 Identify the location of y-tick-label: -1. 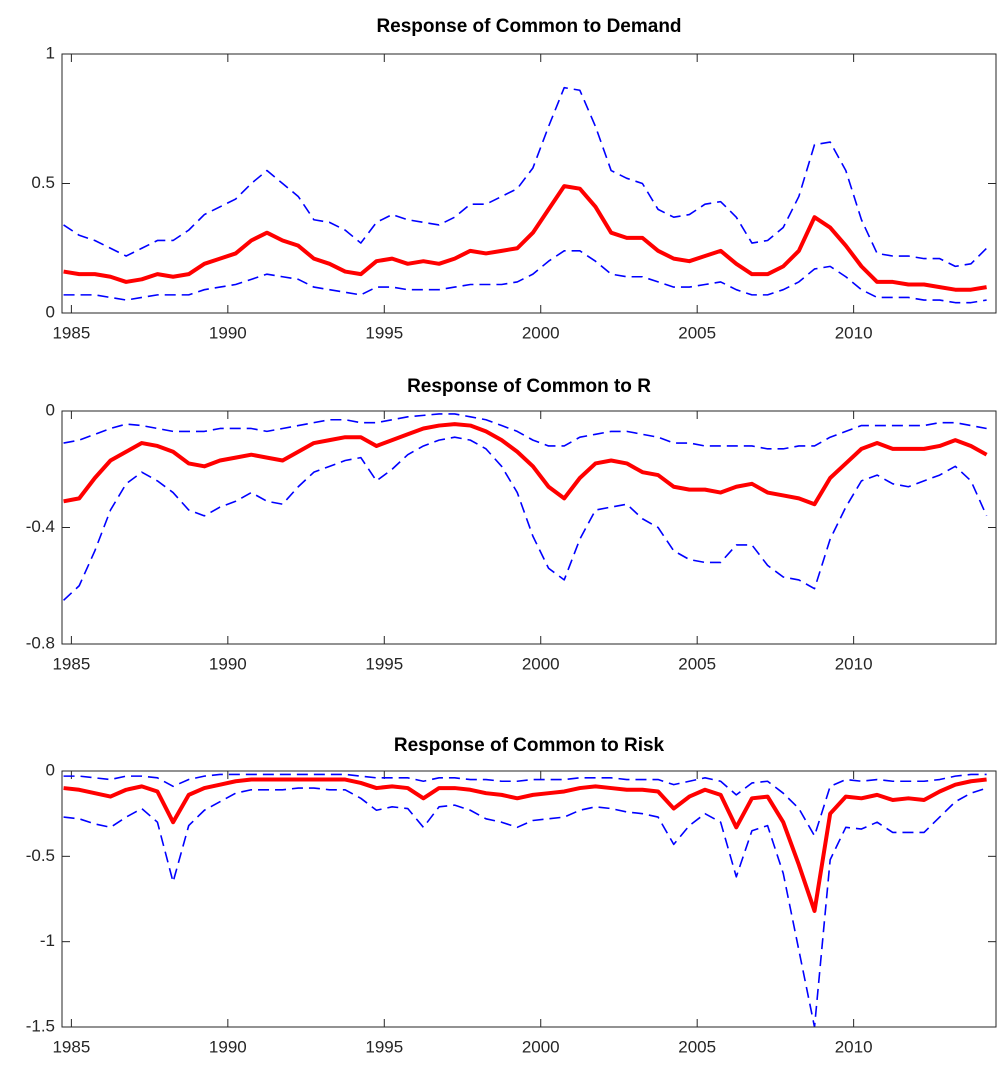
(47, 940).